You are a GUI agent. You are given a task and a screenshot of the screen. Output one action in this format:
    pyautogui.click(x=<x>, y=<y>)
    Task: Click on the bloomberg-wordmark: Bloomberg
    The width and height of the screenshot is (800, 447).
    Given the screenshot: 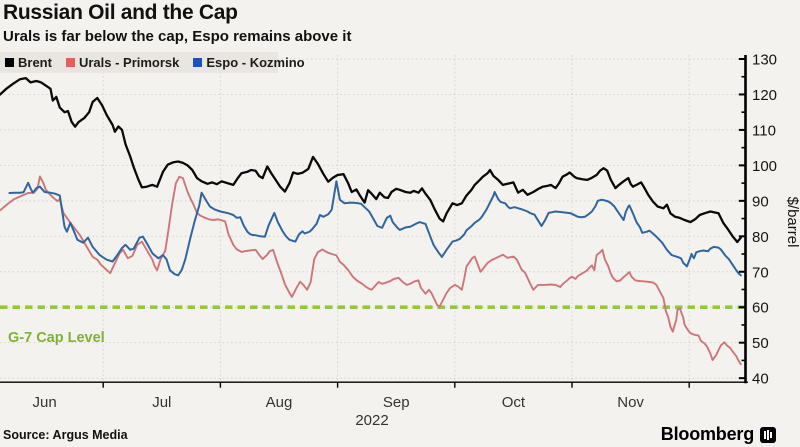 What is the action you would take?
    pyautogui.click(x=707, y=434)
    